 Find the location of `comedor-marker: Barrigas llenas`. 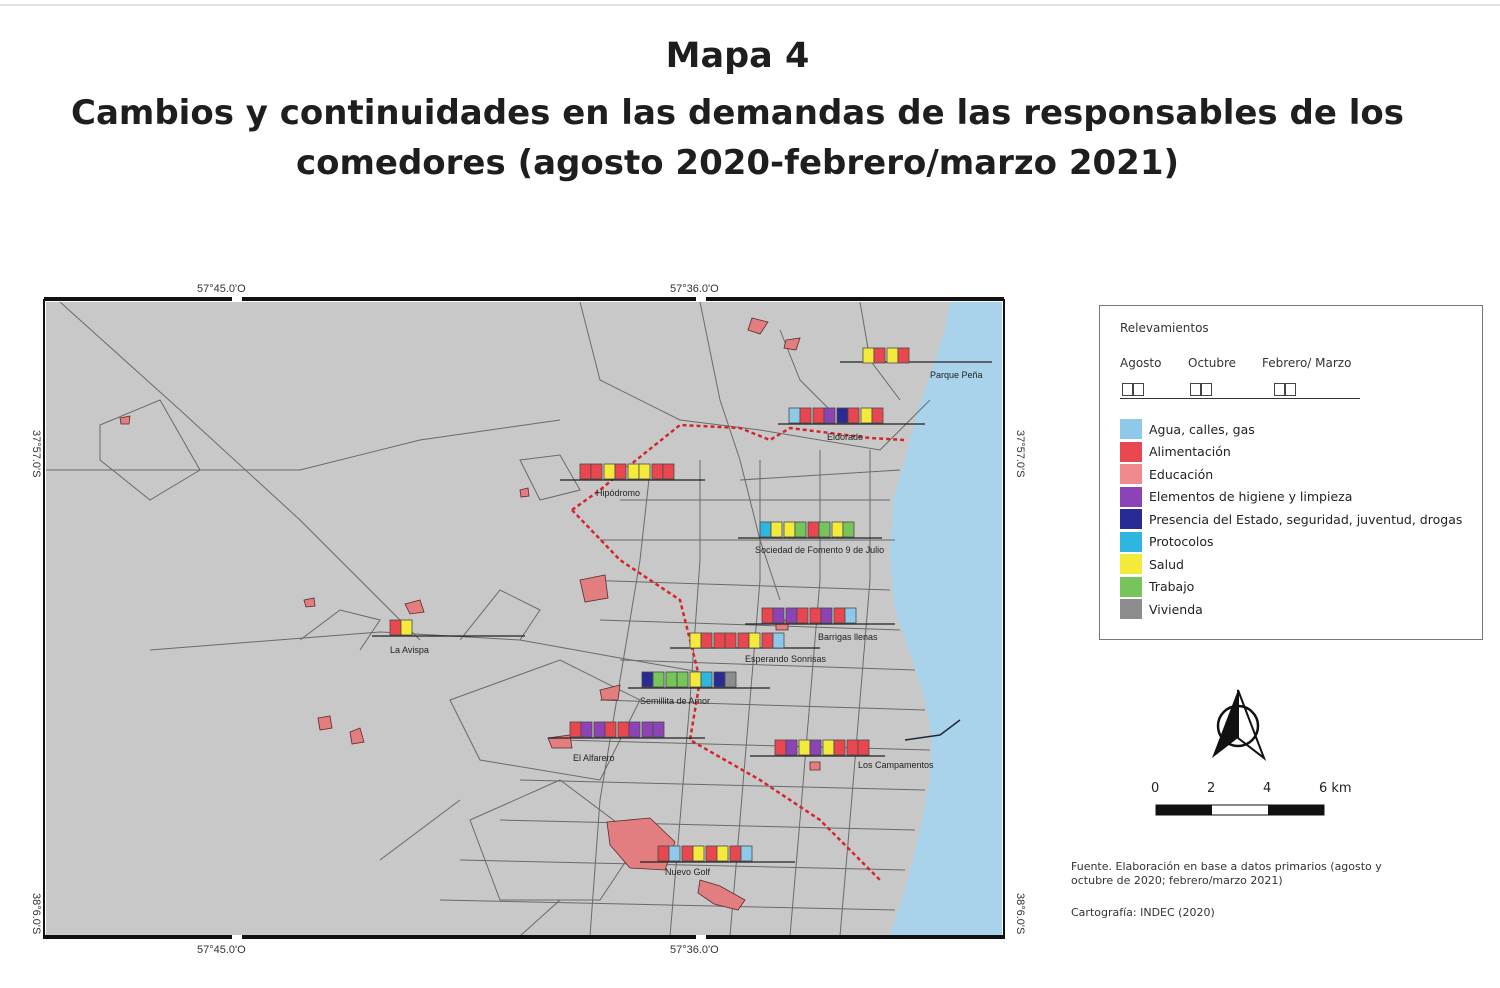

comedor-marker: Barrigas llenas is located at coordinates (820, 624).